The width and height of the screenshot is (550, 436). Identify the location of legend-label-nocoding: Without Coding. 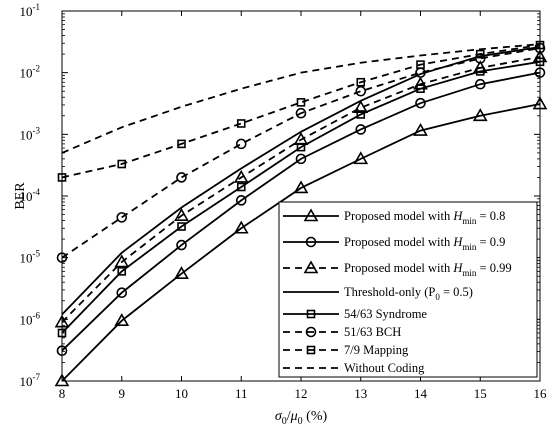
(384, 368).